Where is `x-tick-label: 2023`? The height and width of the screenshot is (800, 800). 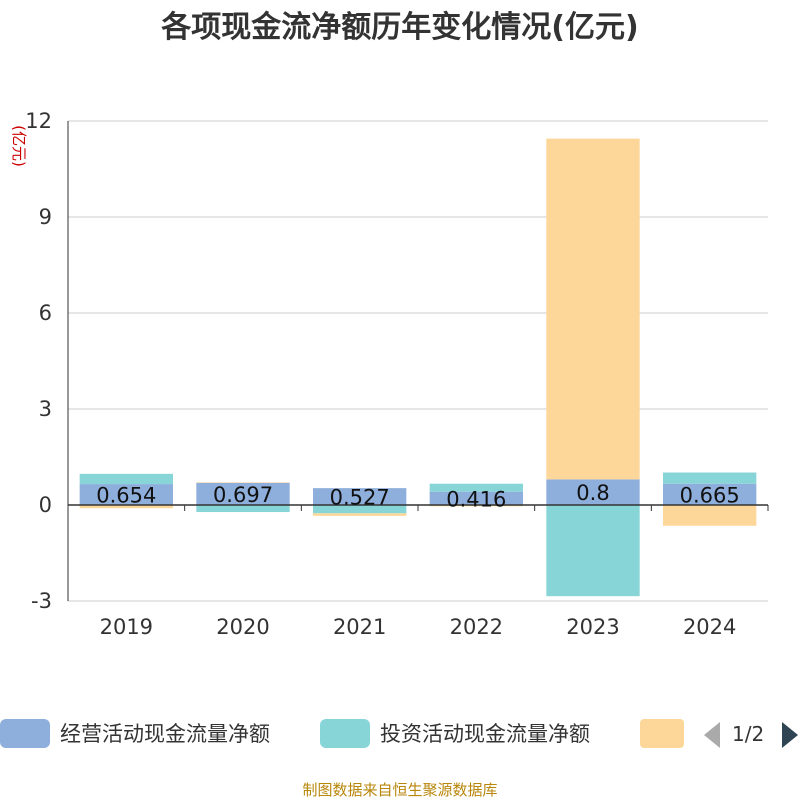
x-tick-label: 2023 is located at coordinates (592, 627).